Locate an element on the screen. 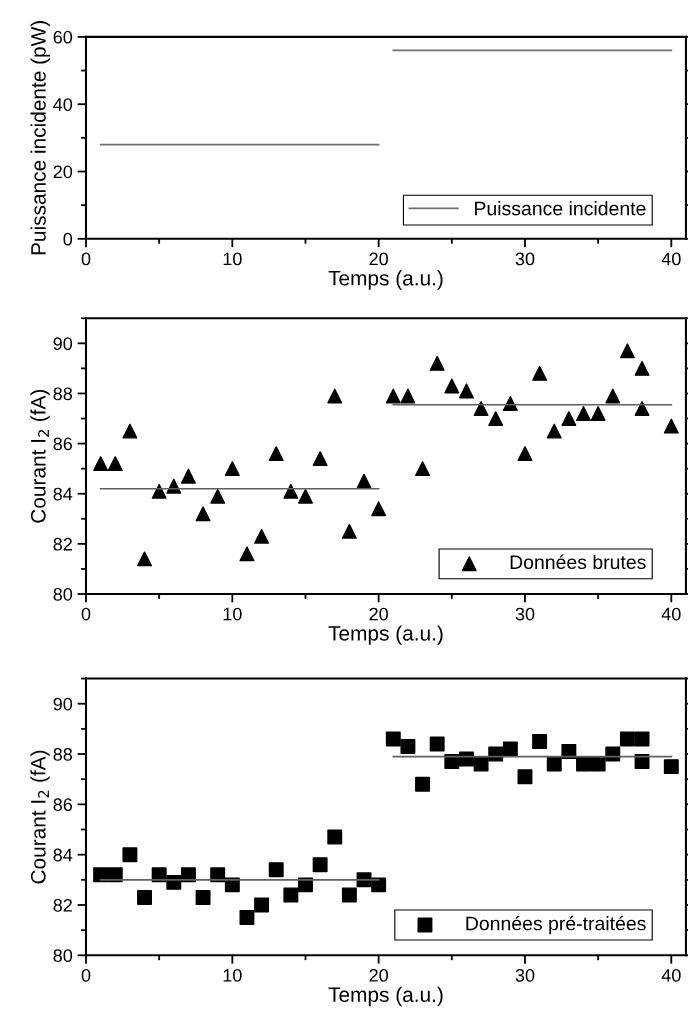 This screenshot has height=1025, width=688. legend-label: Puissance incidente is located at coordinates (560, 208).